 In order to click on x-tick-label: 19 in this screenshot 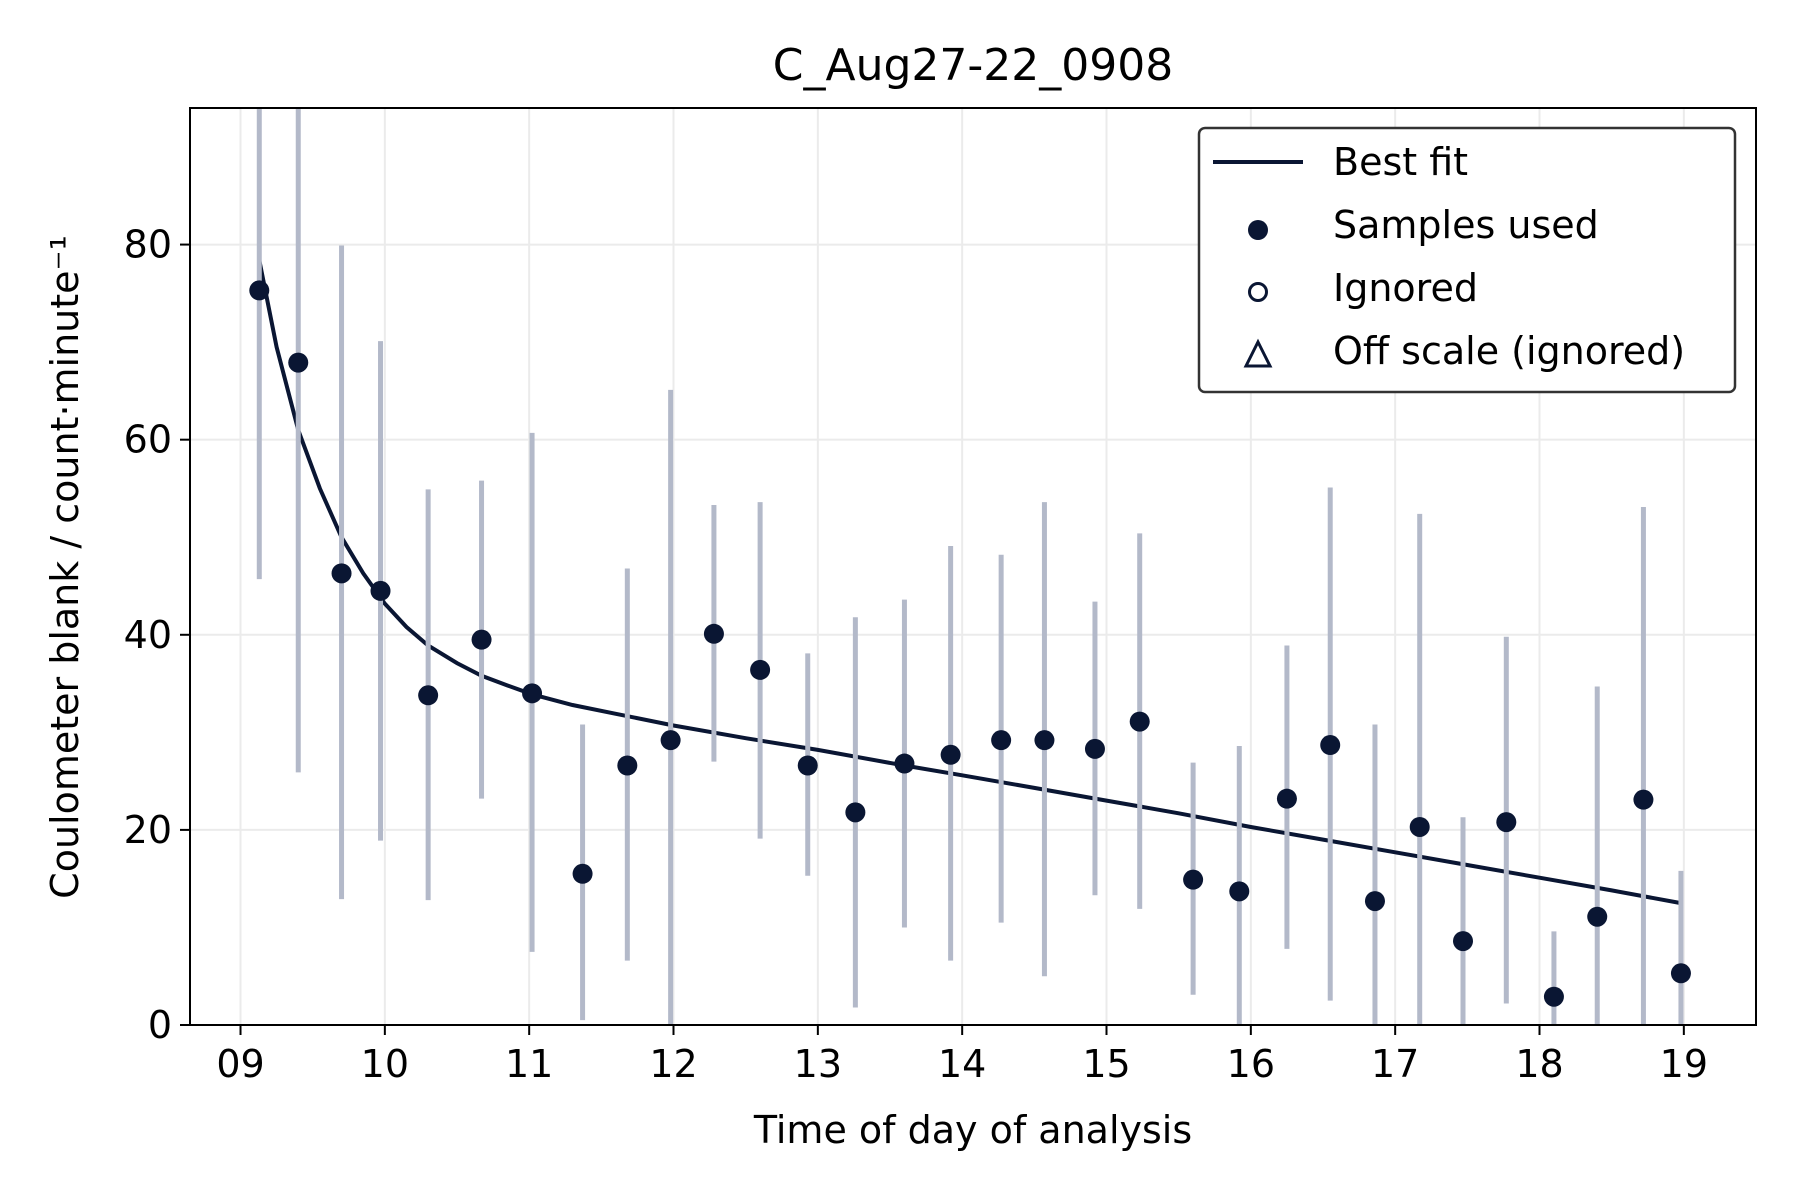, I will do `click(1684, 1064)`.